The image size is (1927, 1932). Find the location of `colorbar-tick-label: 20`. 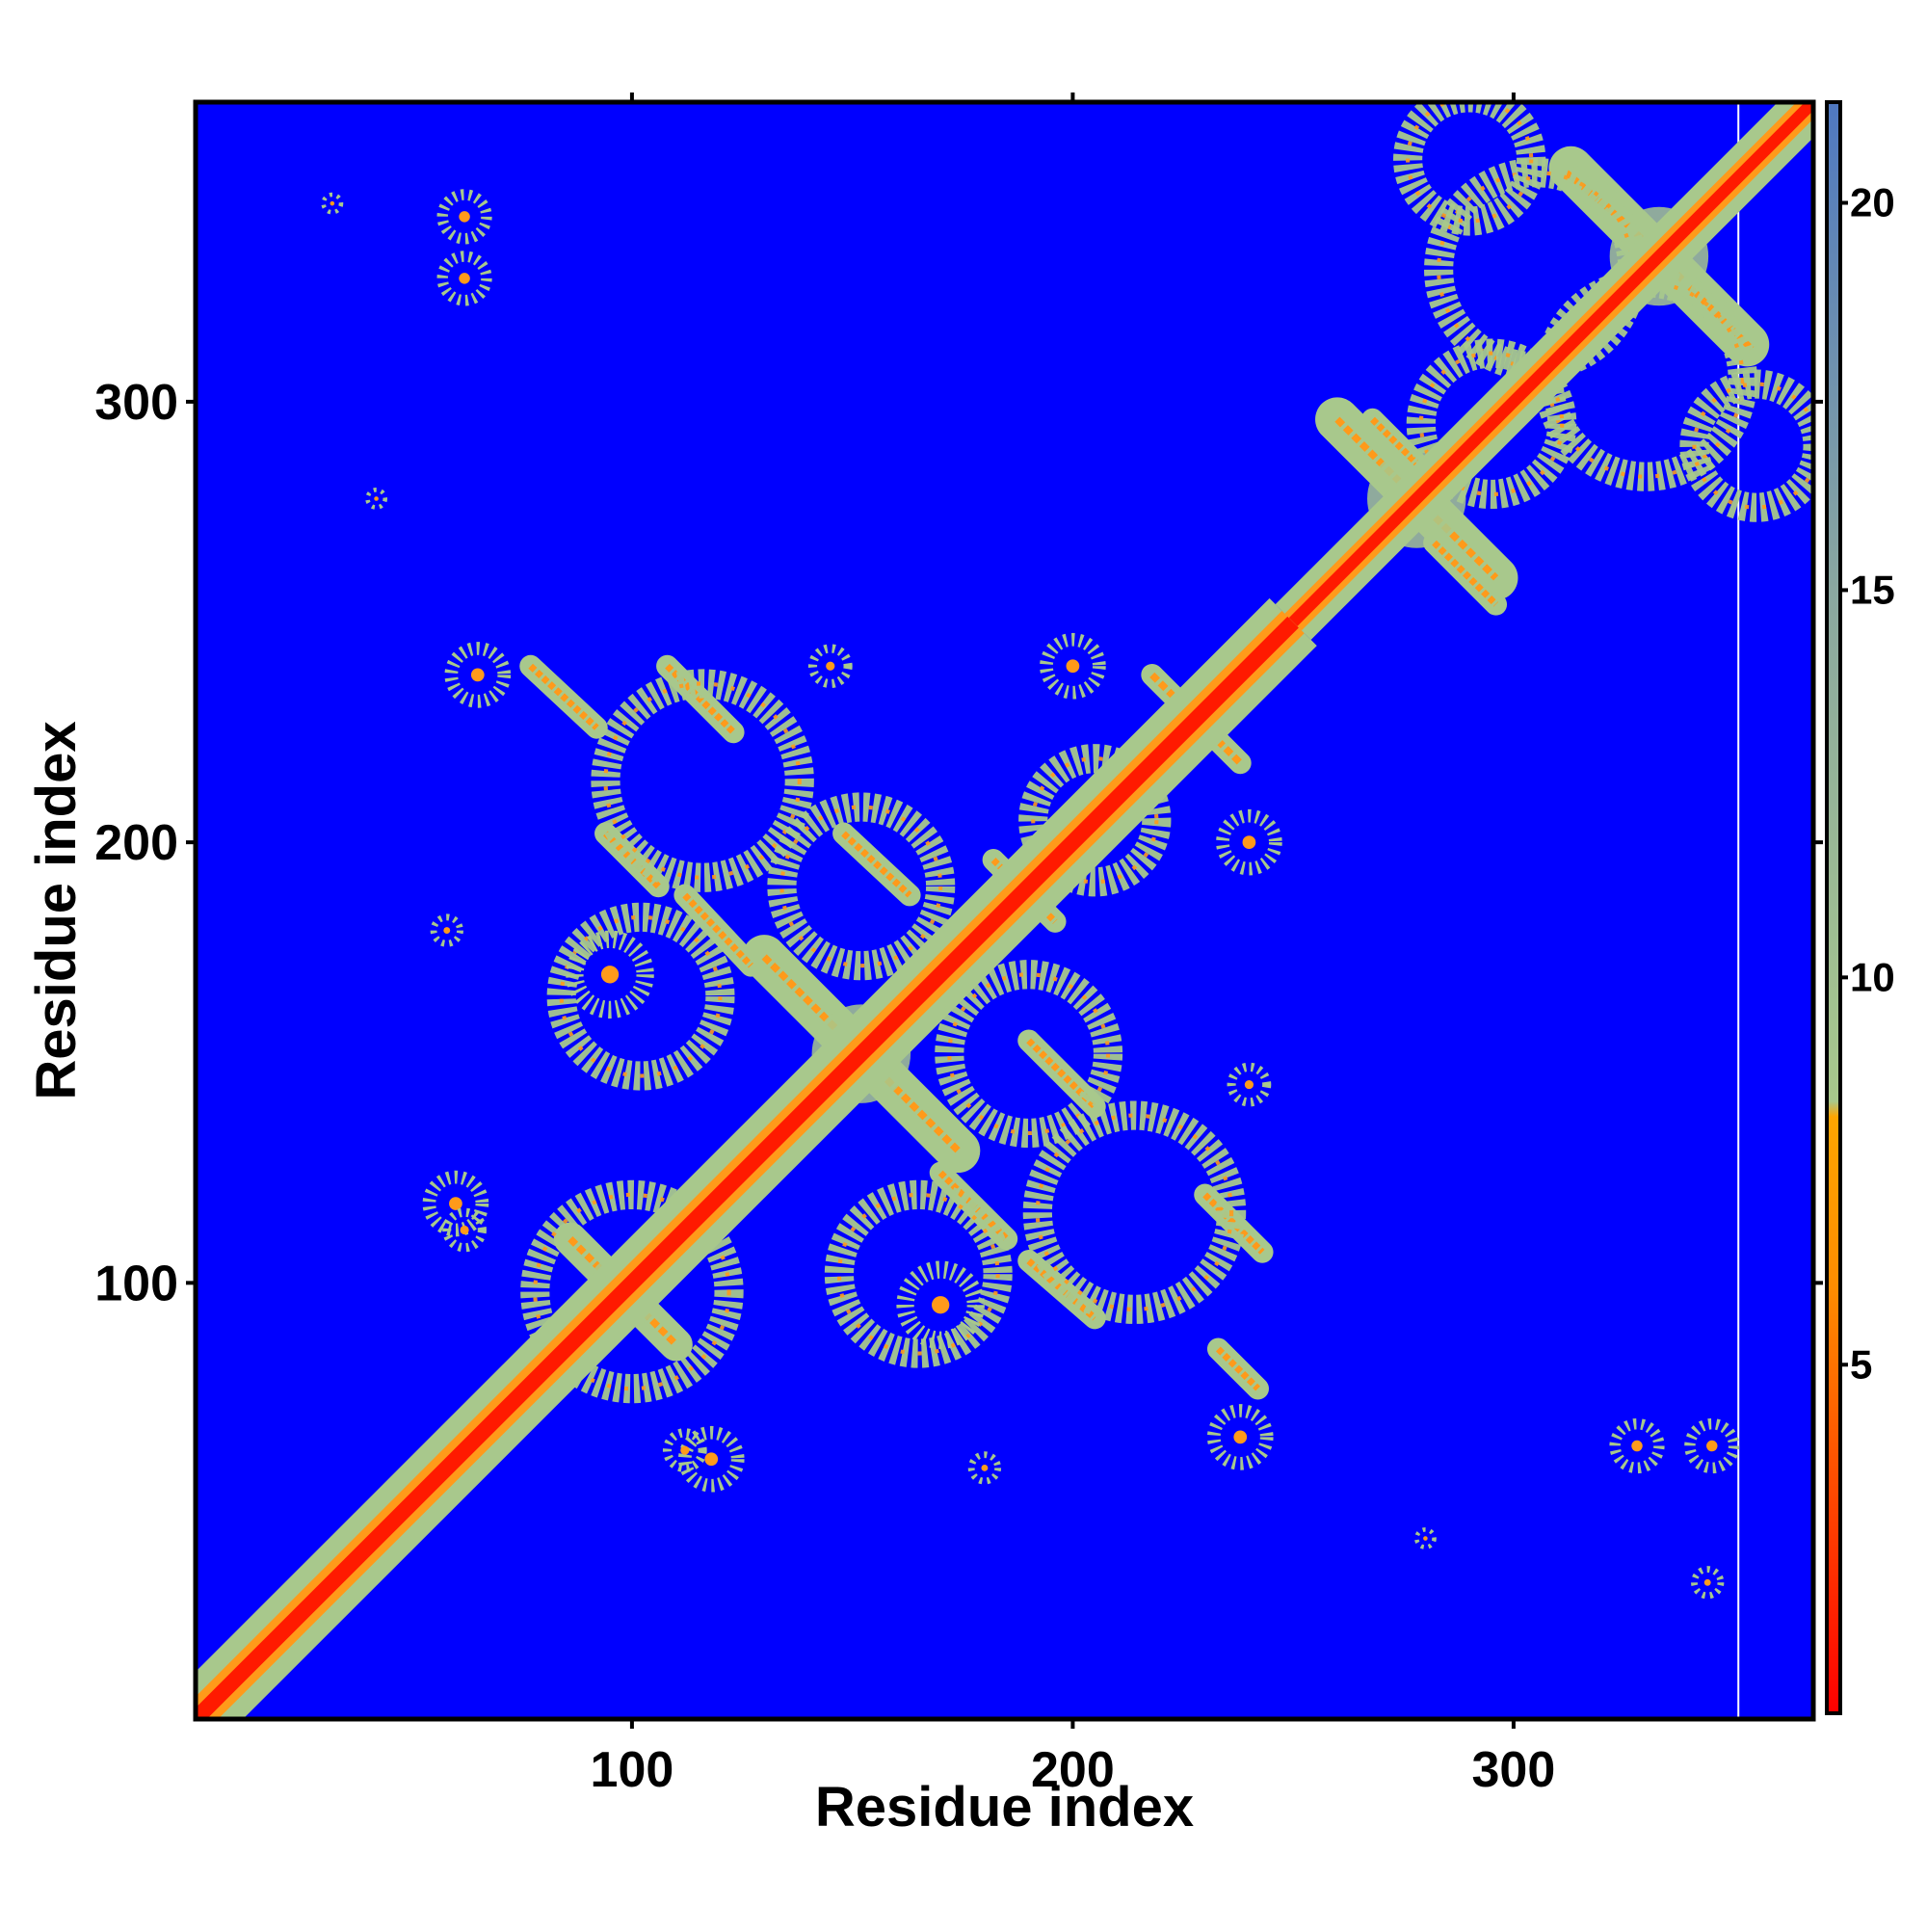

colorbar-tick-label: 20 is located at coordinates (1873, 202).